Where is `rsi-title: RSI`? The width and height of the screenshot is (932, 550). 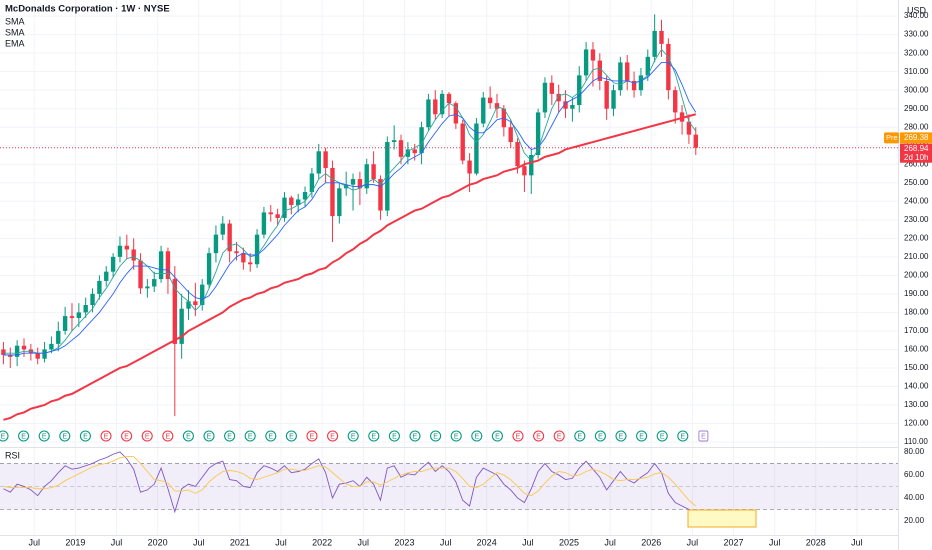
rsi-title: RSI is located at coordinates (12, 455).